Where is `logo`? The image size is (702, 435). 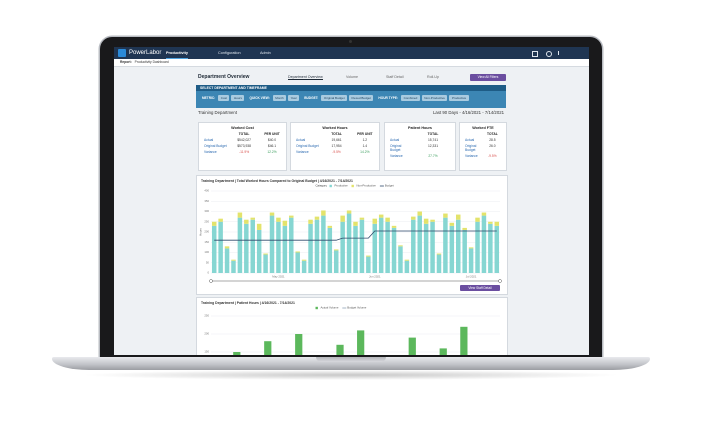
logo is located at coordinates (122, 53).